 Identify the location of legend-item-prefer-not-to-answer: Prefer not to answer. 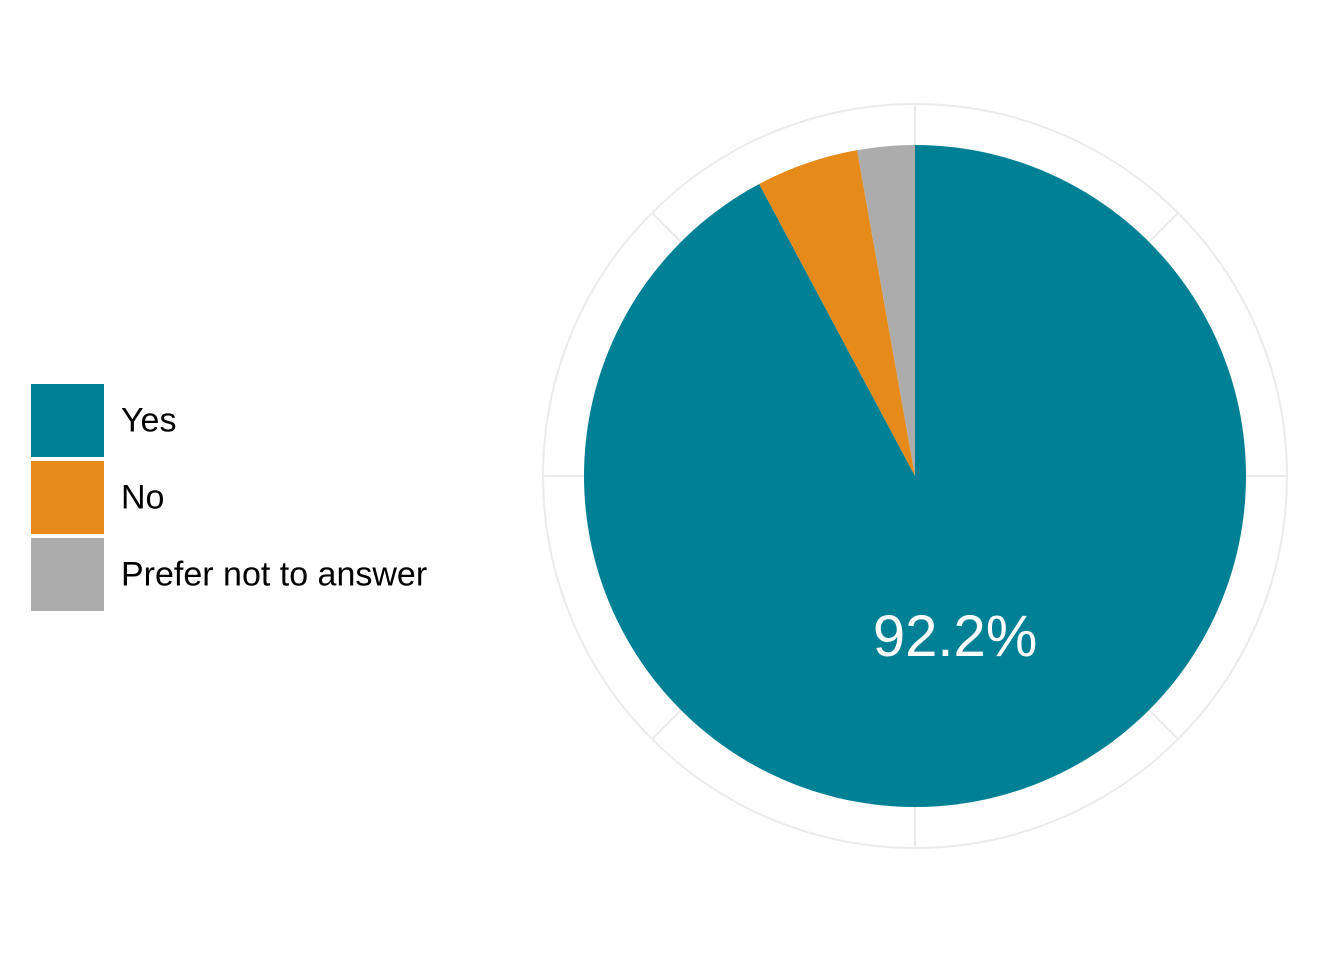
(229, 574).